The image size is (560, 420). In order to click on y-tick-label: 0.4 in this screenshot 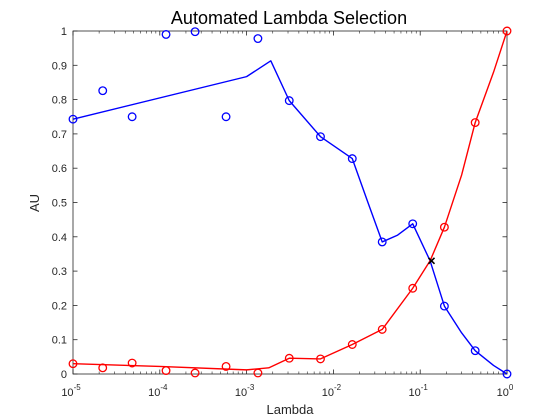, I will do `click(59, 238)`.